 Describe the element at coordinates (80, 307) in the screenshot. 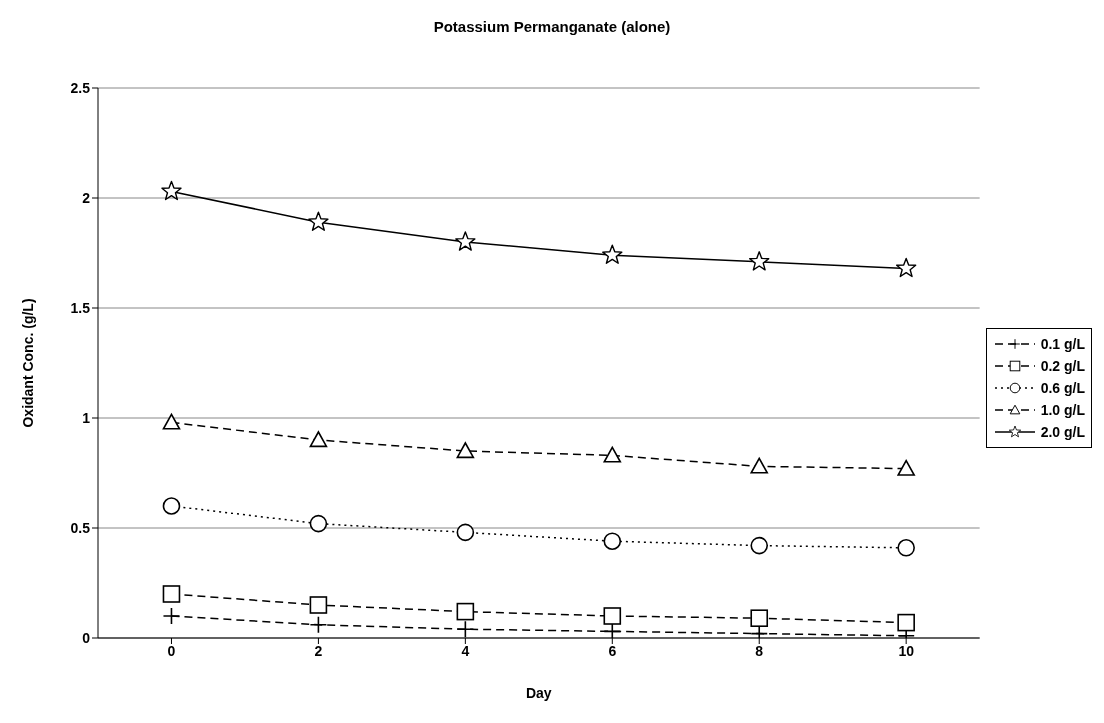

I see `y-tick-label: 1.5` at that location.